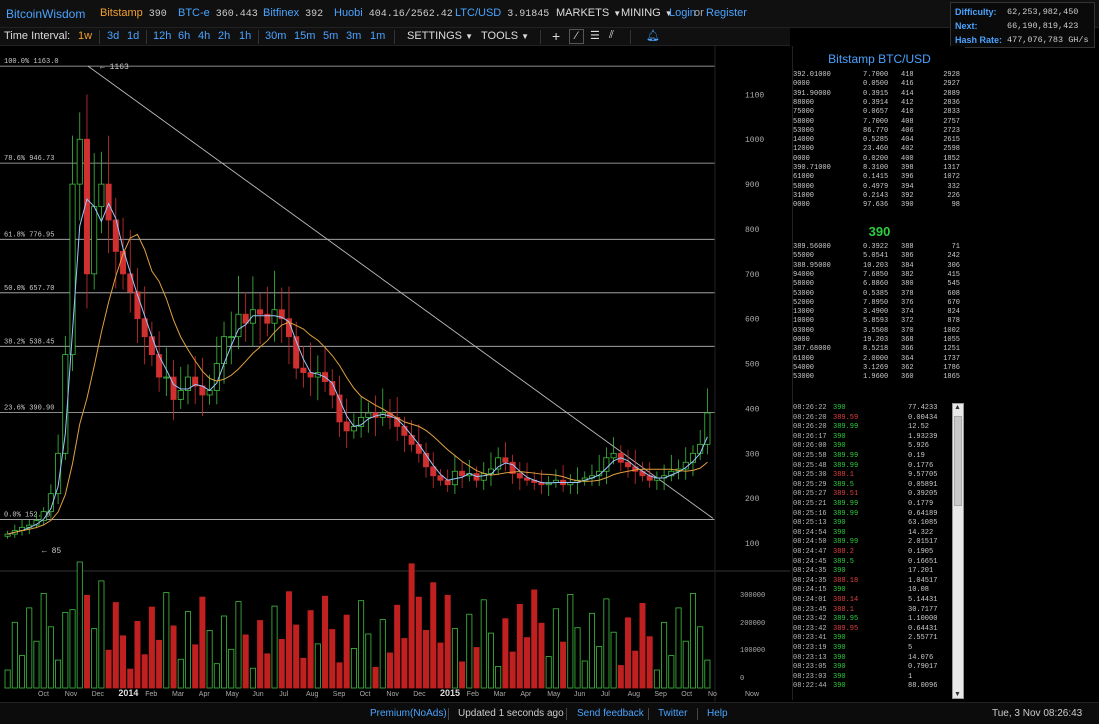 The image size is (1099, 724). Describe the element at coordinates (879, 188) in the screenshot. I see `order-book-row: 58000 0.4979 394 332` at that location.